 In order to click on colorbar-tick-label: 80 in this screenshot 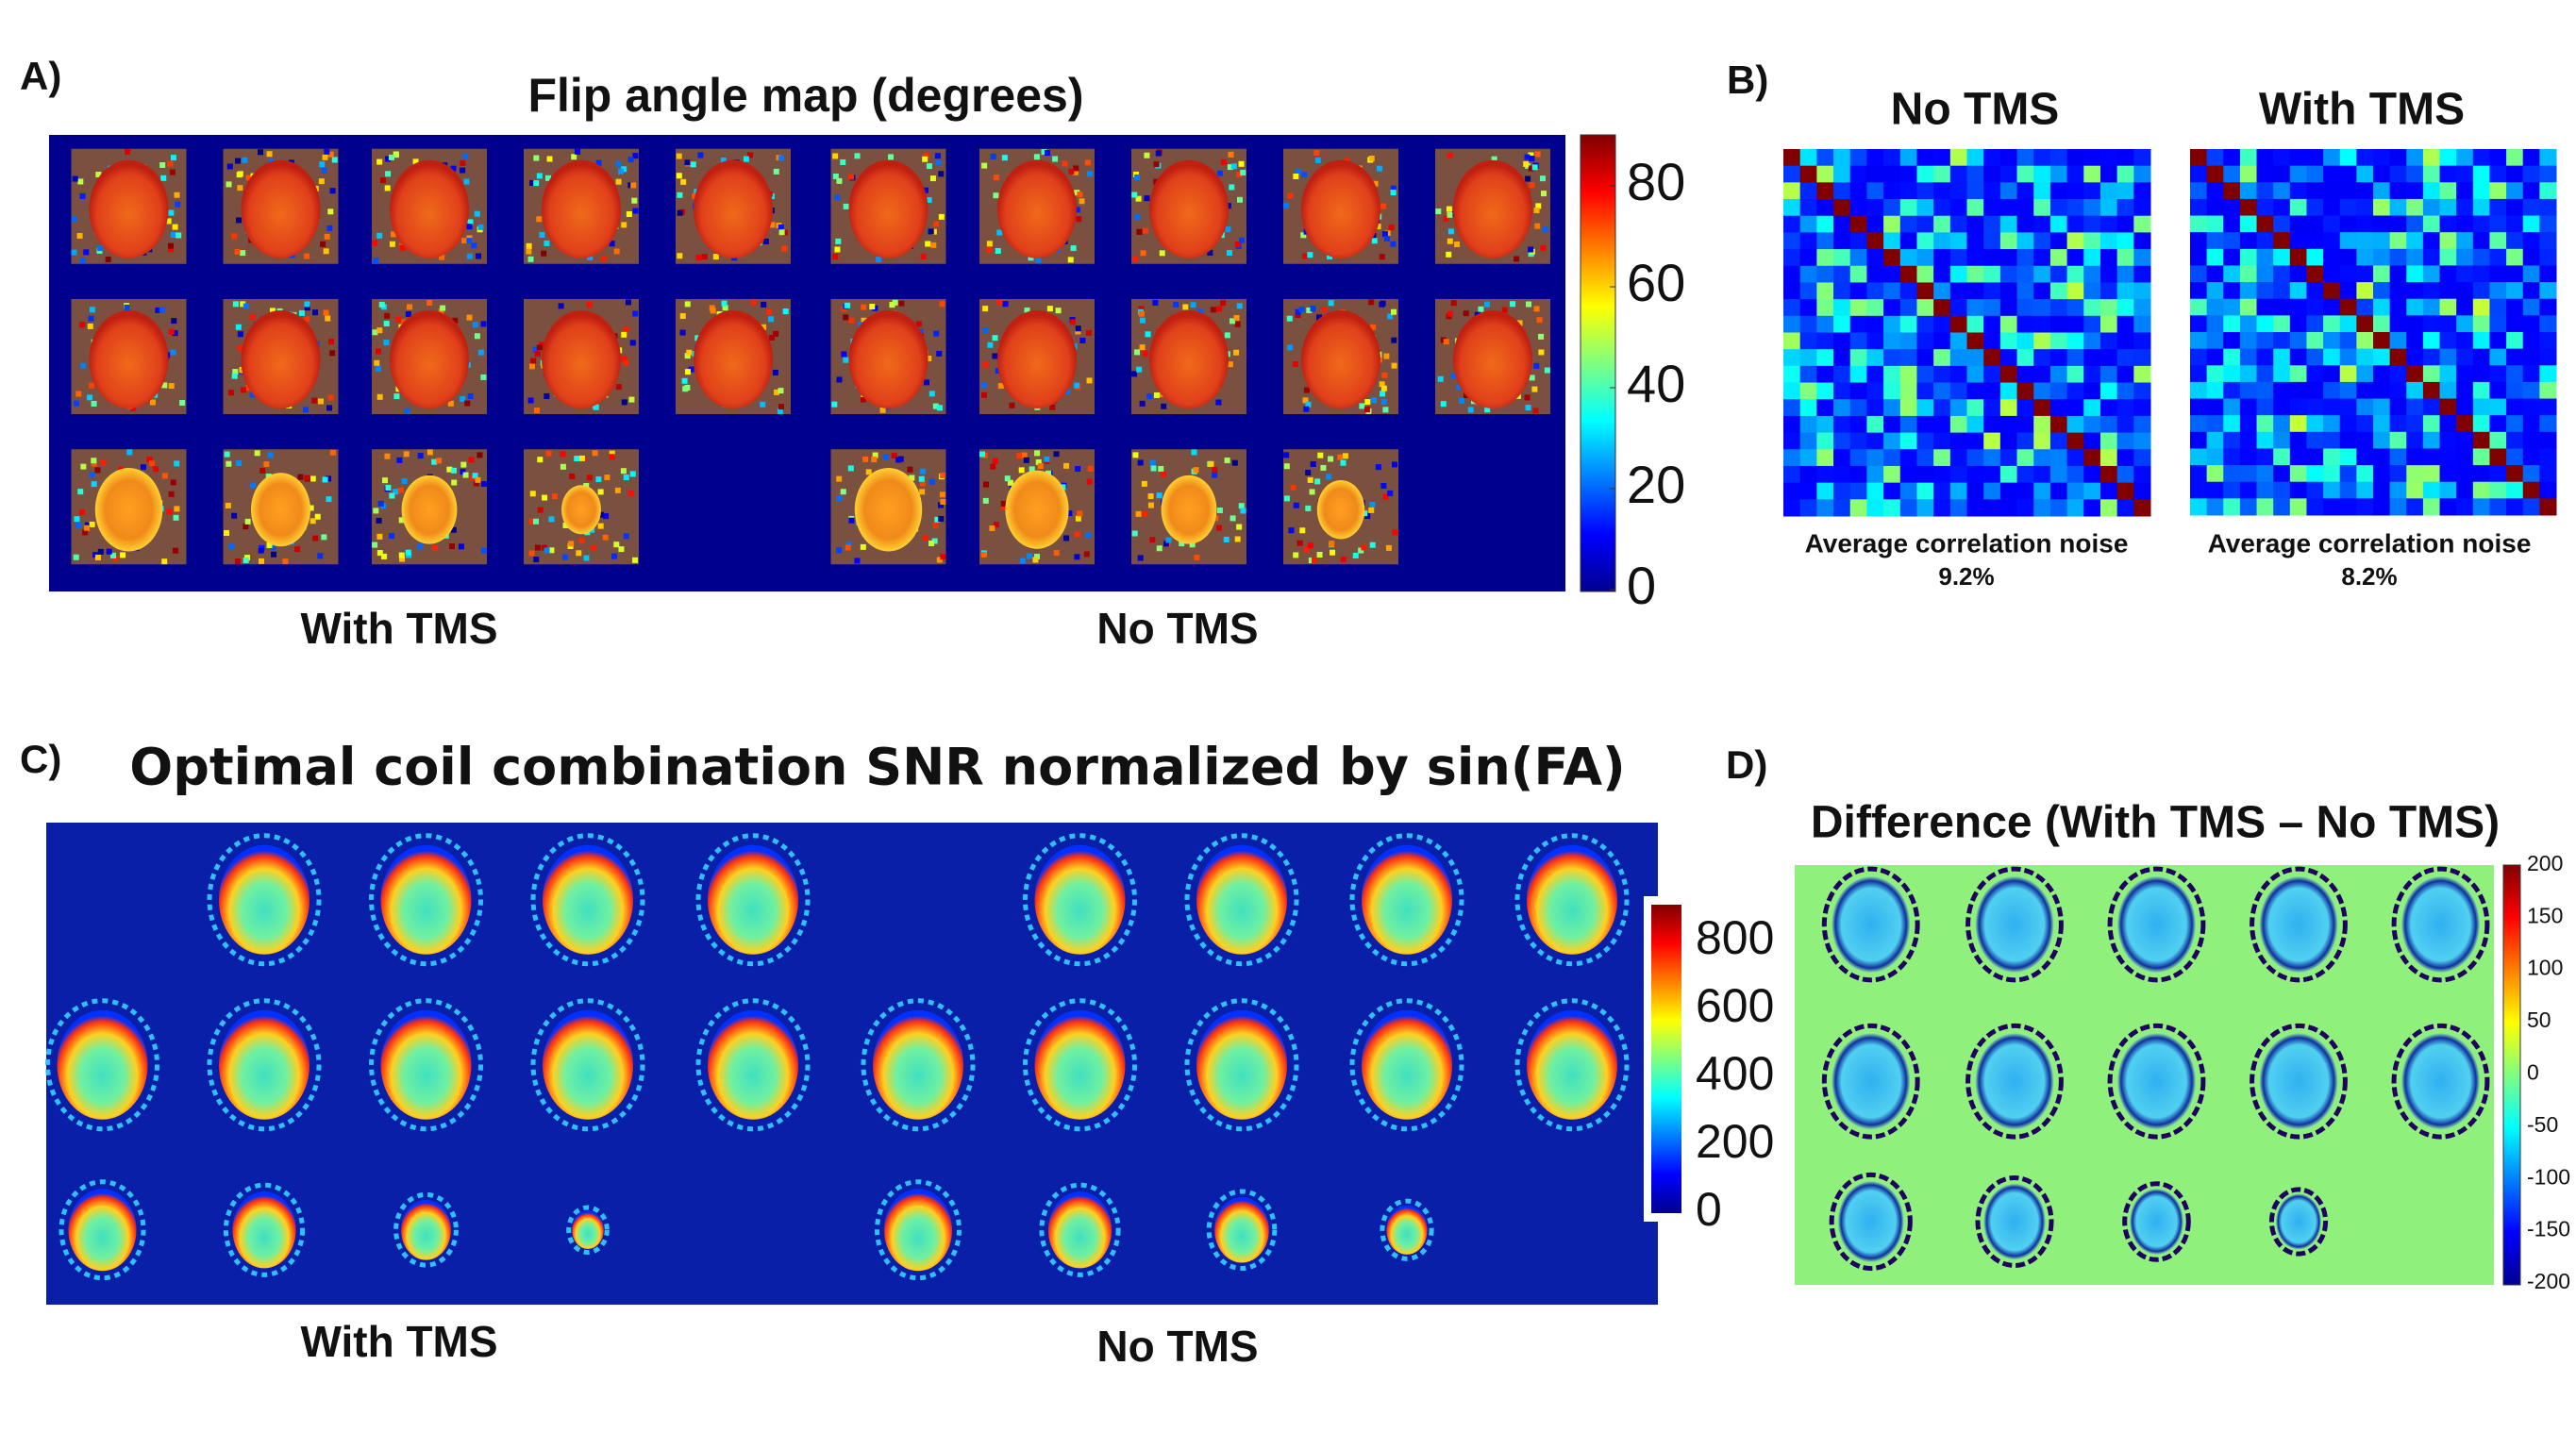, I will do `click(1656, 182)`.